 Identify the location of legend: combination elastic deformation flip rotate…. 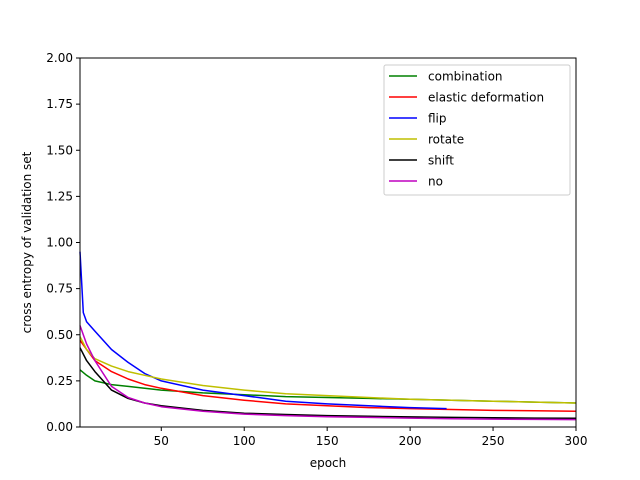
(477, 130).